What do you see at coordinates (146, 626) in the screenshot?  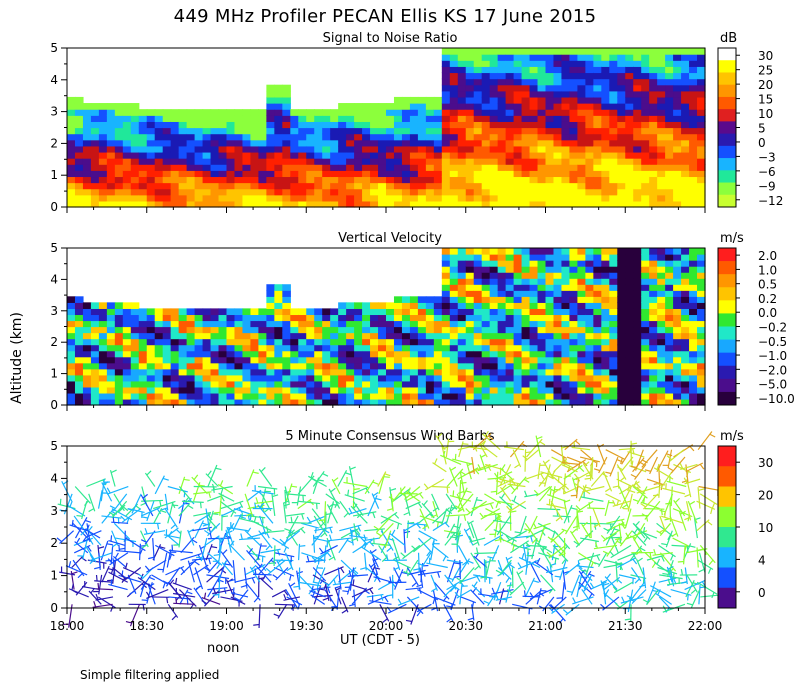 I see `time-tick-label: 18:30` at bounding box center [146, 626].